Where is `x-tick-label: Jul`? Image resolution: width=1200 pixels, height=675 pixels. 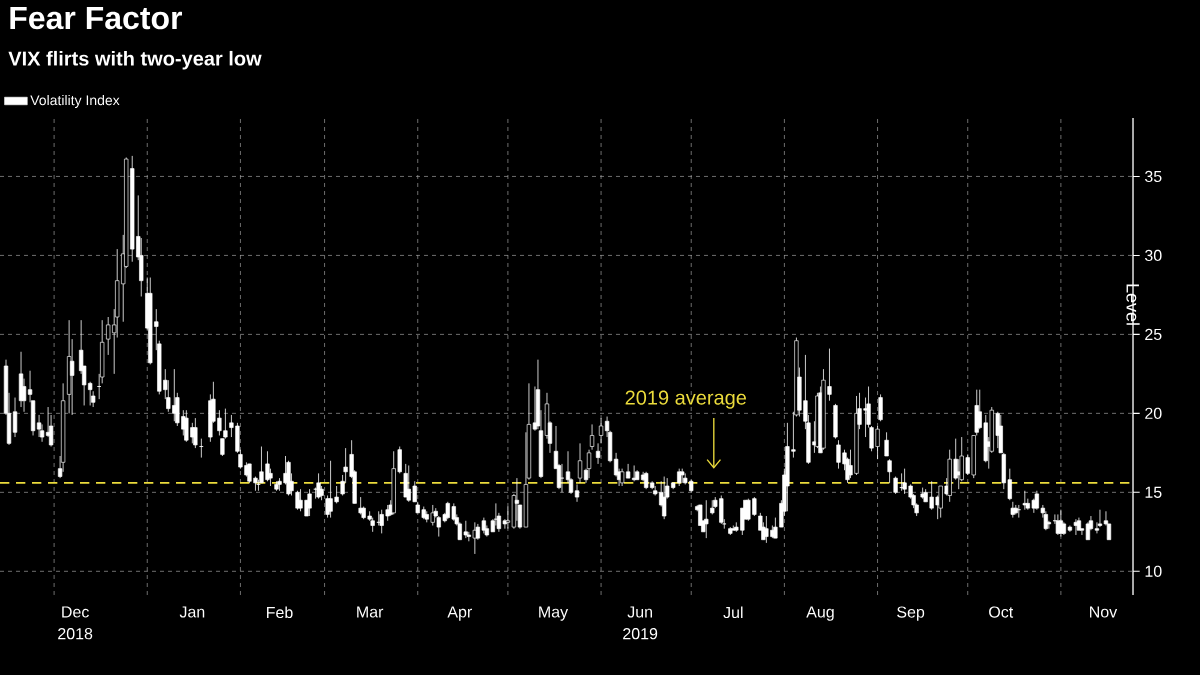
x-tick-label: Jul is located at coordinates (733, 612).